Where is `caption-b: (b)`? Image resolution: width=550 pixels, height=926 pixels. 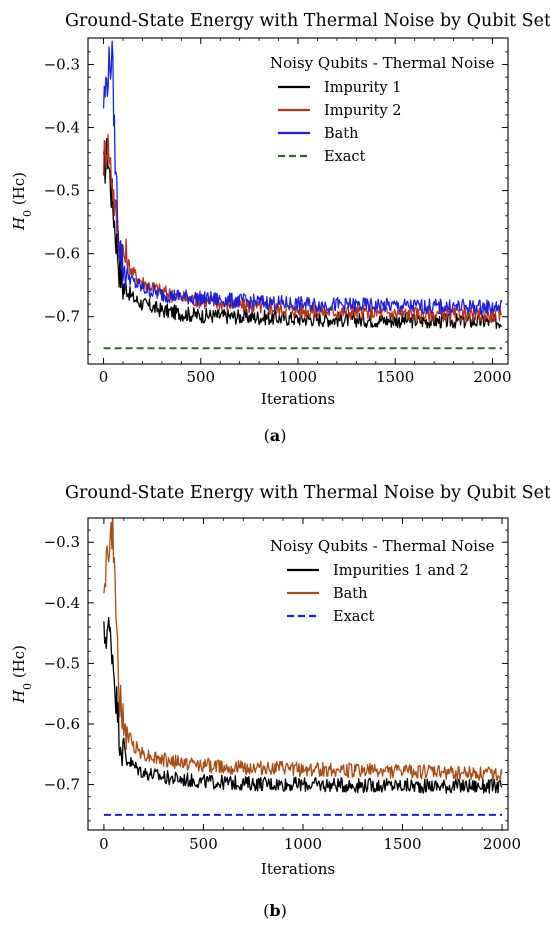
caption-b: (b) is located at coordinates (275, 910).